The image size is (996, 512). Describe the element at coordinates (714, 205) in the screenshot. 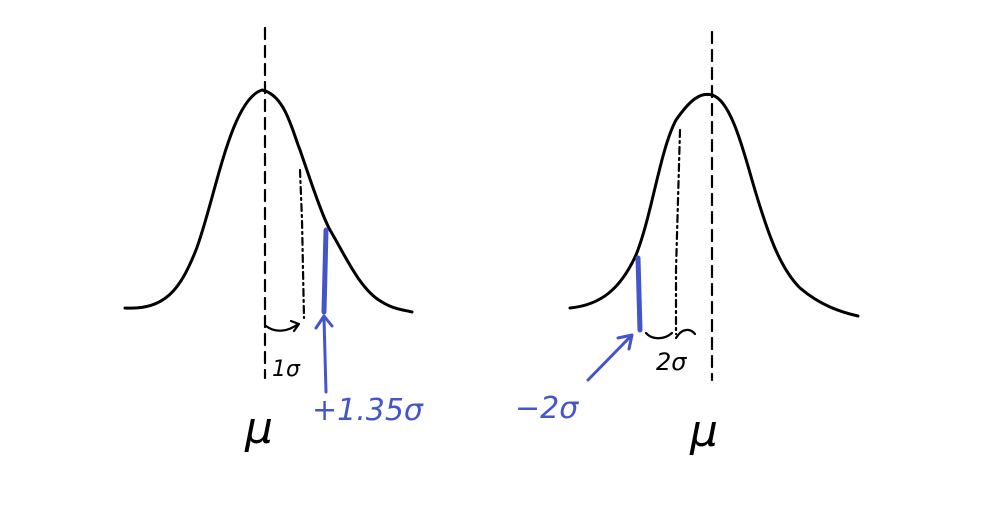

I see `right-bell-curve` at that location.